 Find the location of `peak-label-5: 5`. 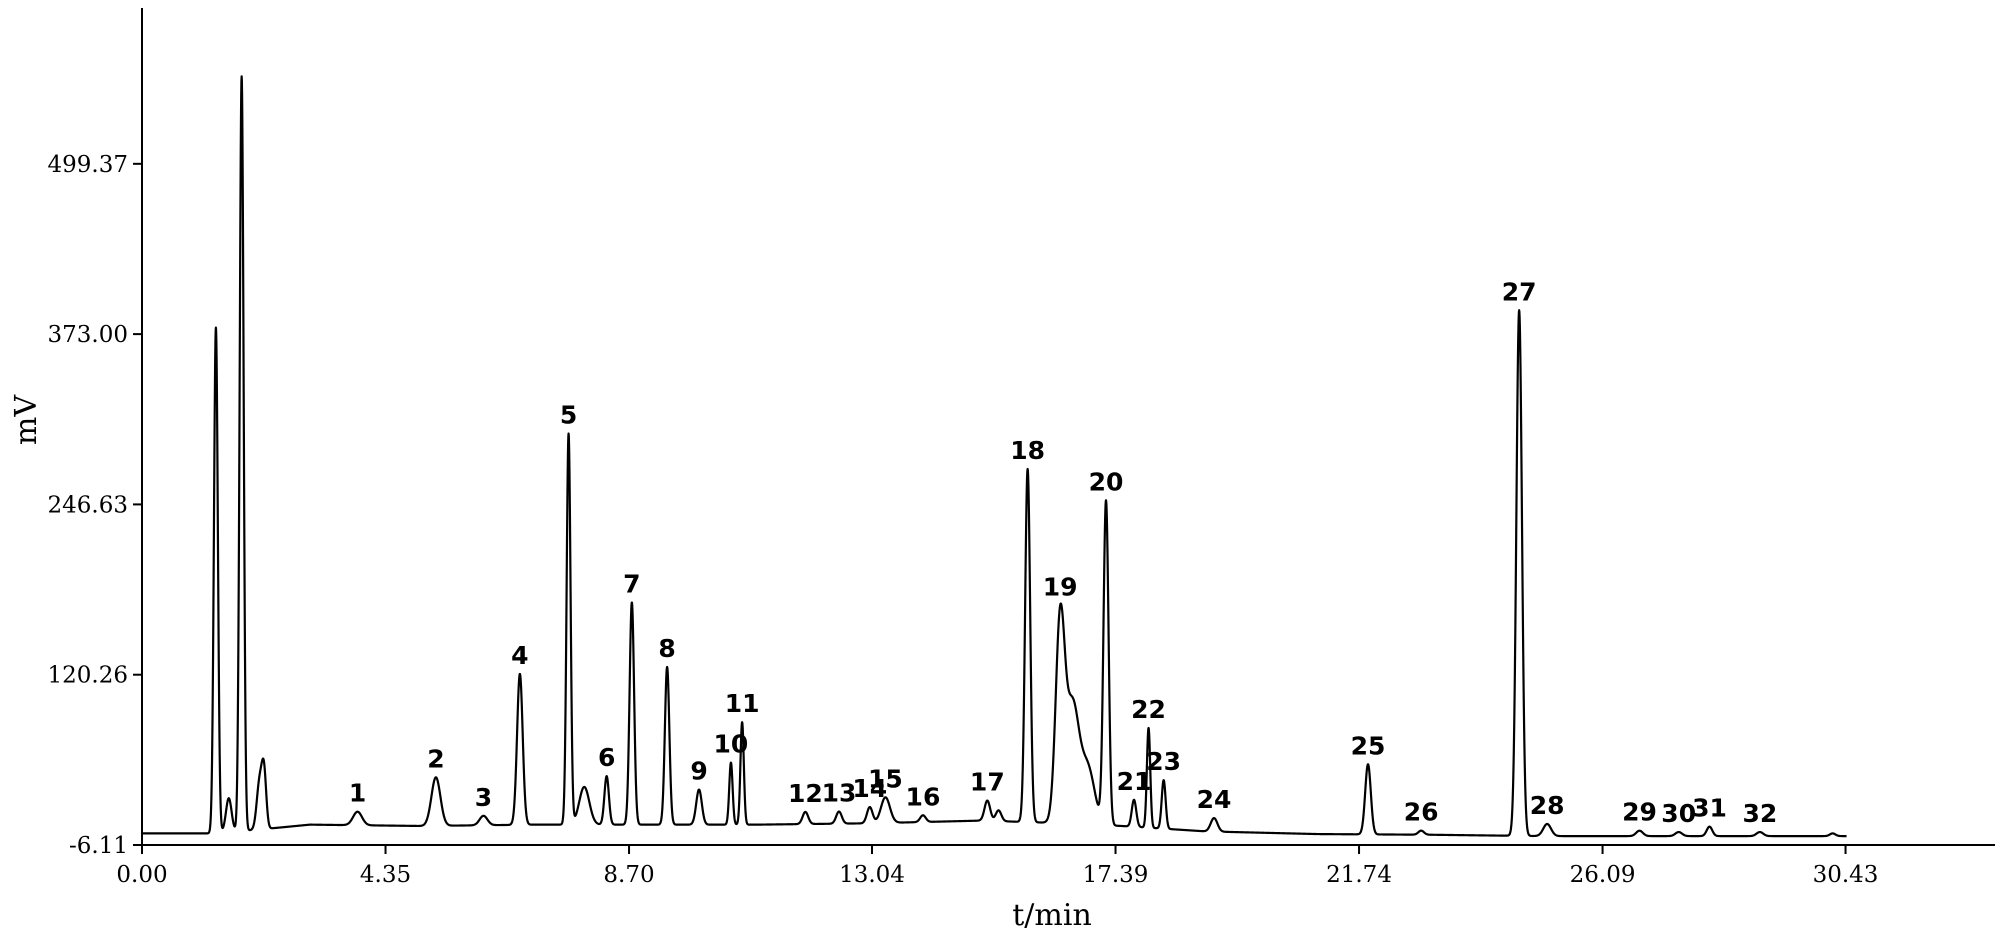

peak-label-5: 5 is located at coordinates (568, 415).